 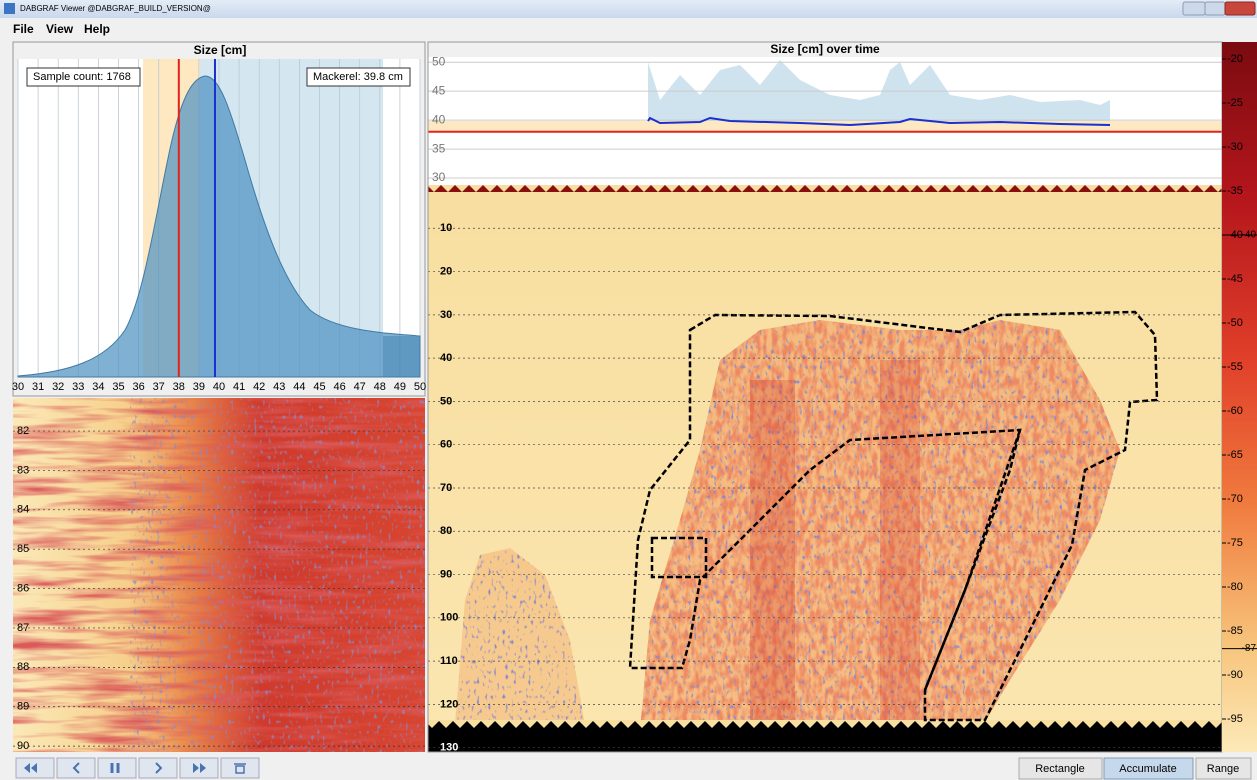 What do you see at coordinates (1215, 8) in the screenshot?
I see `maximize-button` at bounding box center [1215, 8].